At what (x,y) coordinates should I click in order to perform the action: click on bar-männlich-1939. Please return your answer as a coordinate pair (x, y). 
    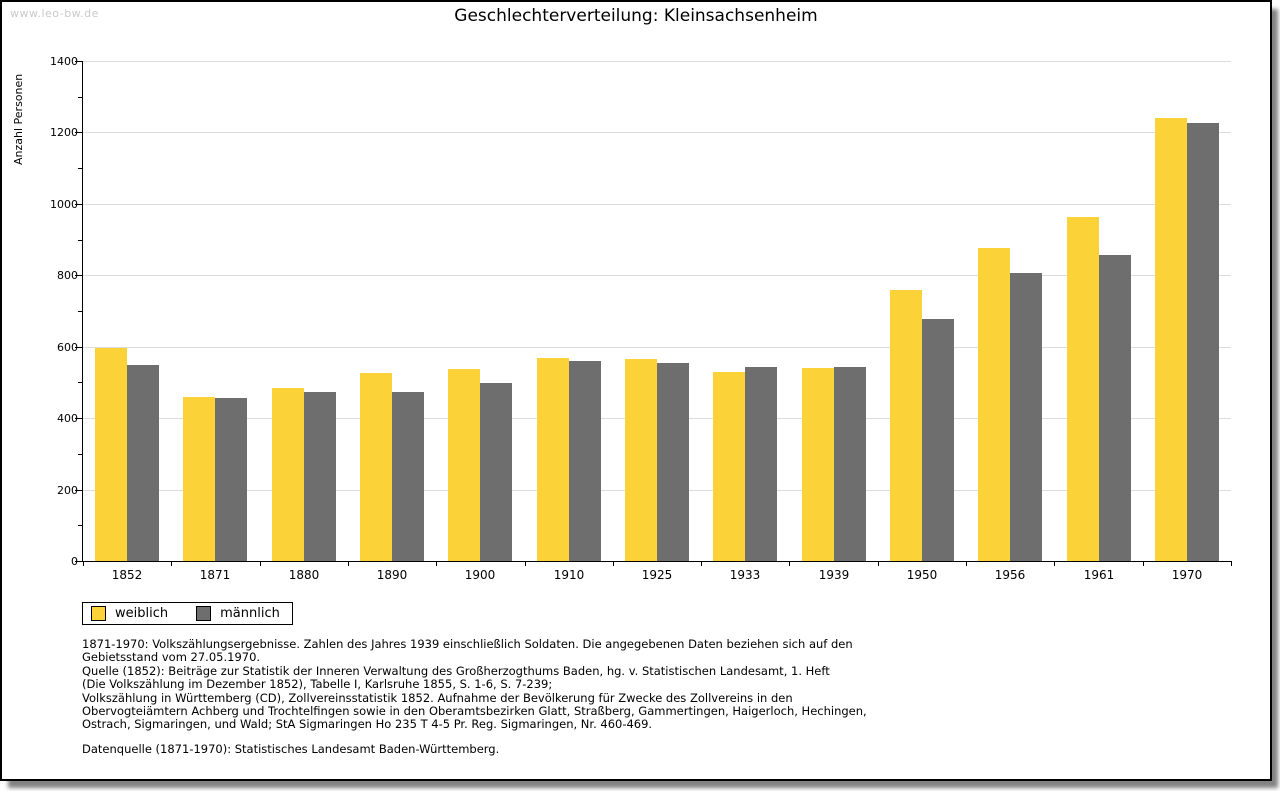
    Looking at the image, I should click on (850, 464).